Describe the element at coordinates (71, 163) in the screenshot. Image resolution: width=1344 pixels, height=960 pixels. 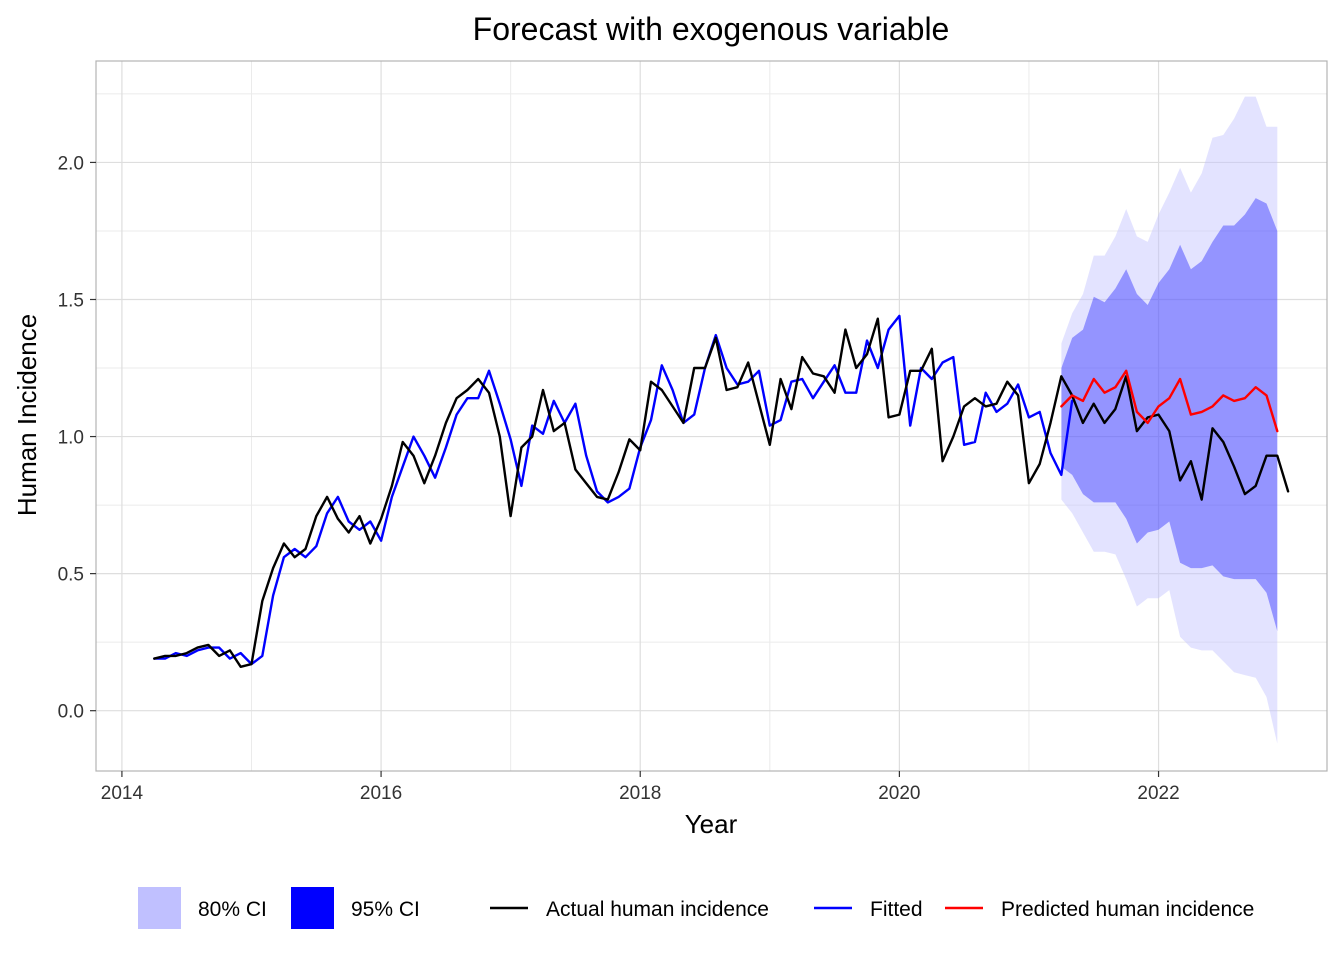
I see `y-tick-label: 2.0` at that location.